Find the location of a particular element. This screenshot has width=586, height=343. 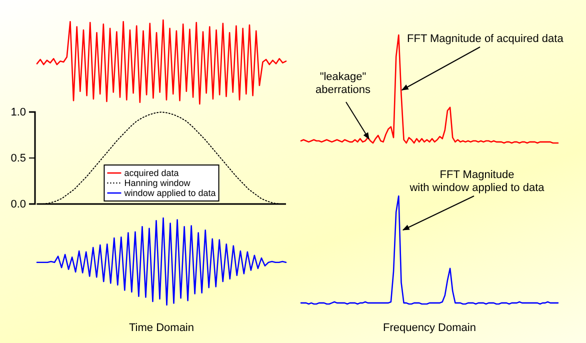

x-axis-title: Time Domain is located at coordinates (161, 328).